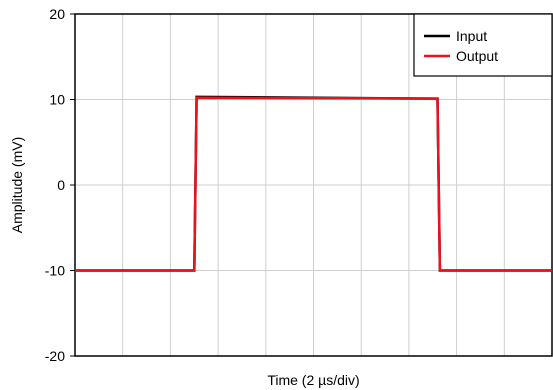  Describe the element at coordinates (313, 380) in the screenshot. I see `x-axis-label: Time (2 µs/div)` at that location.